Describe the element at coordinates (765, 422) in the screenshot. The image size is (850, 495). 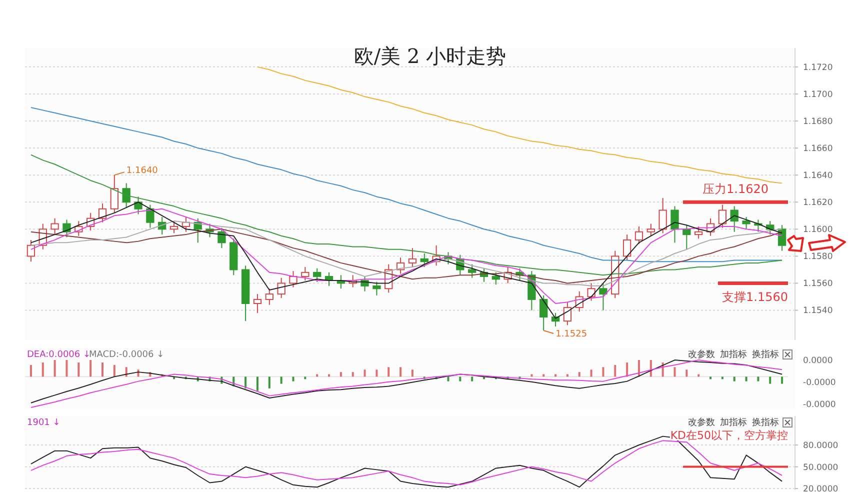
I see `annotation: 换指标` at that location.